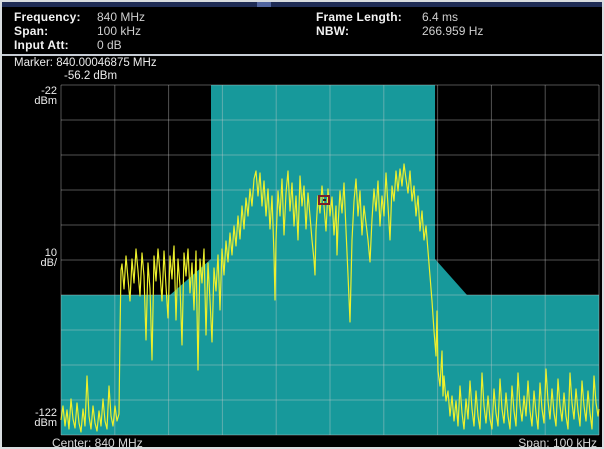  Describe the element at coordinates (47, 17) in the screenshot. I see `frequency-label: Frequency:` at that location.